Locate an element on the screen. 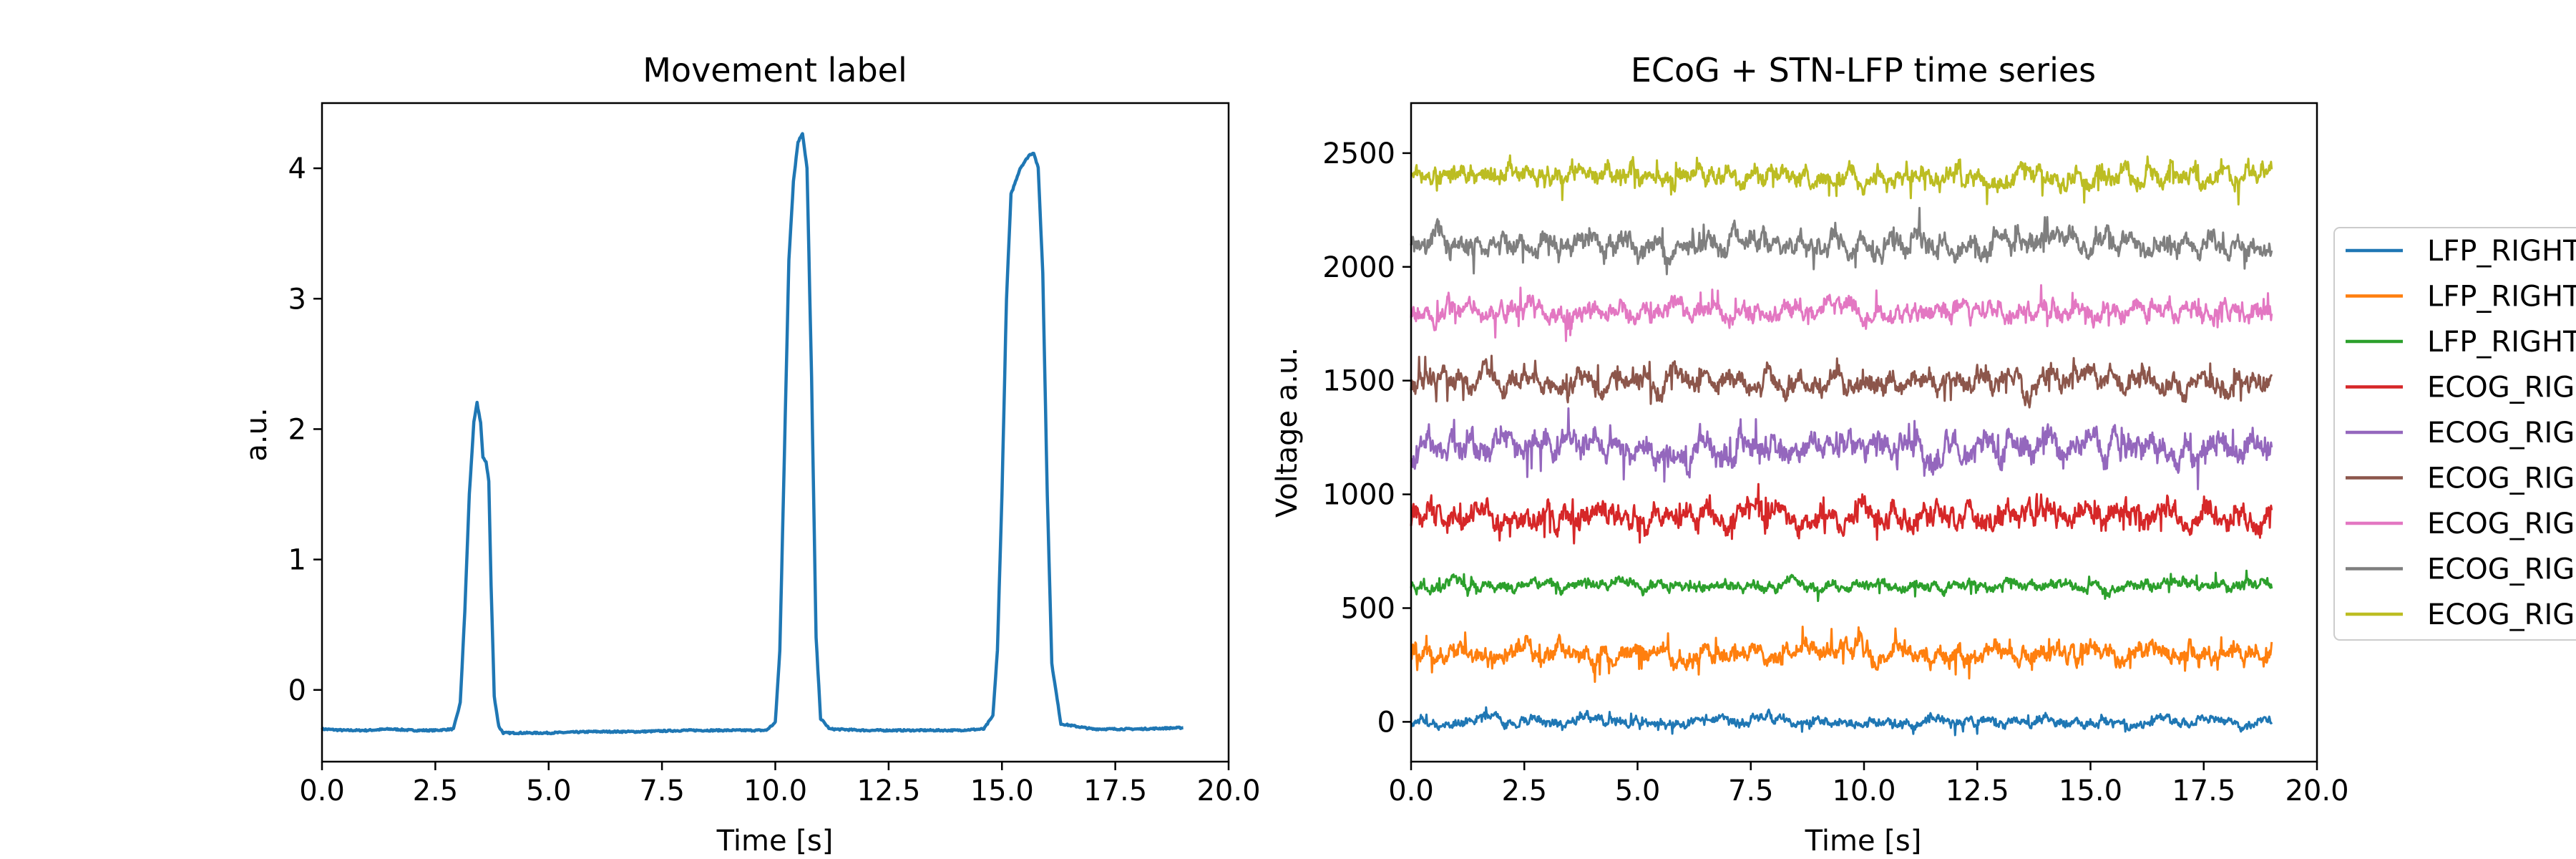  chart-title: ECoG + STN-LFP time series is located at coordinates (1864, 70).